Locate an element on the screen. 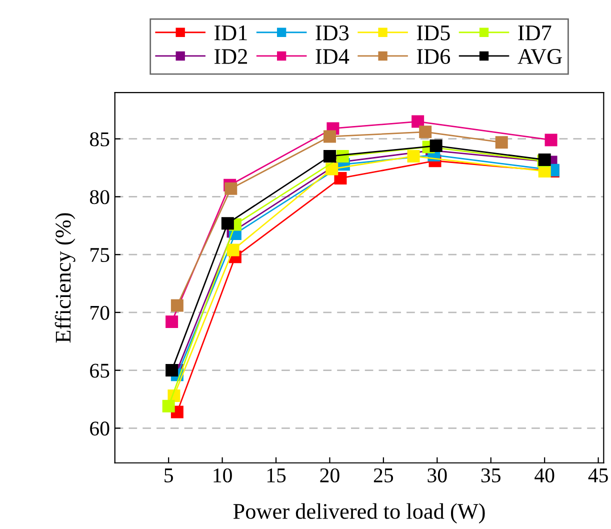 Image resolution: width=611 pixels, height=529 pixels. legend-label: ID6 is located at coordinates (433, 56).